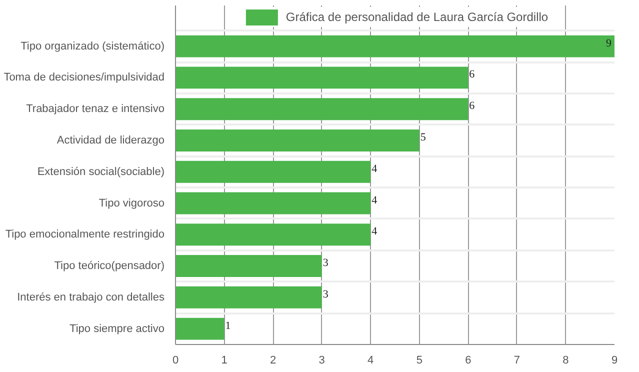 This screenshot has height=372, width=639. I want to click on y-tick-label: Tipo siempre activo, so click(117, 328).